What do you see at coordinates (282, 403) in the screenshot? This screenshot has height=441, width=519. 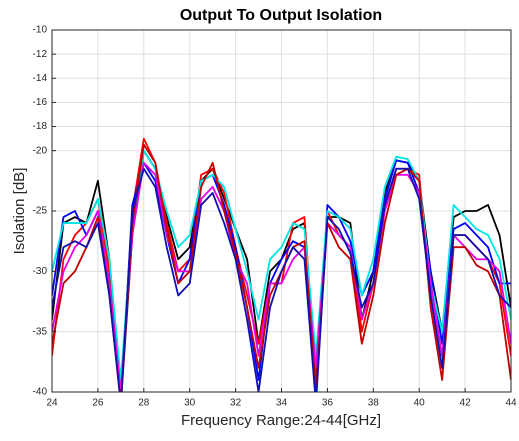 I see `x-tick-label: 34` at bounding box center [282, 403].